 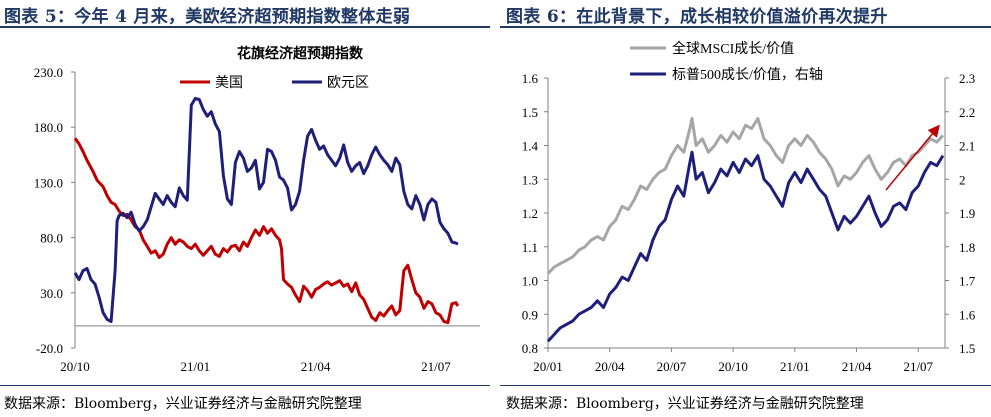 What do you see at coordinates (48, 127) in the screenshot?
I see `y-tick-label: 180.0` at bounding box center [48, 127].